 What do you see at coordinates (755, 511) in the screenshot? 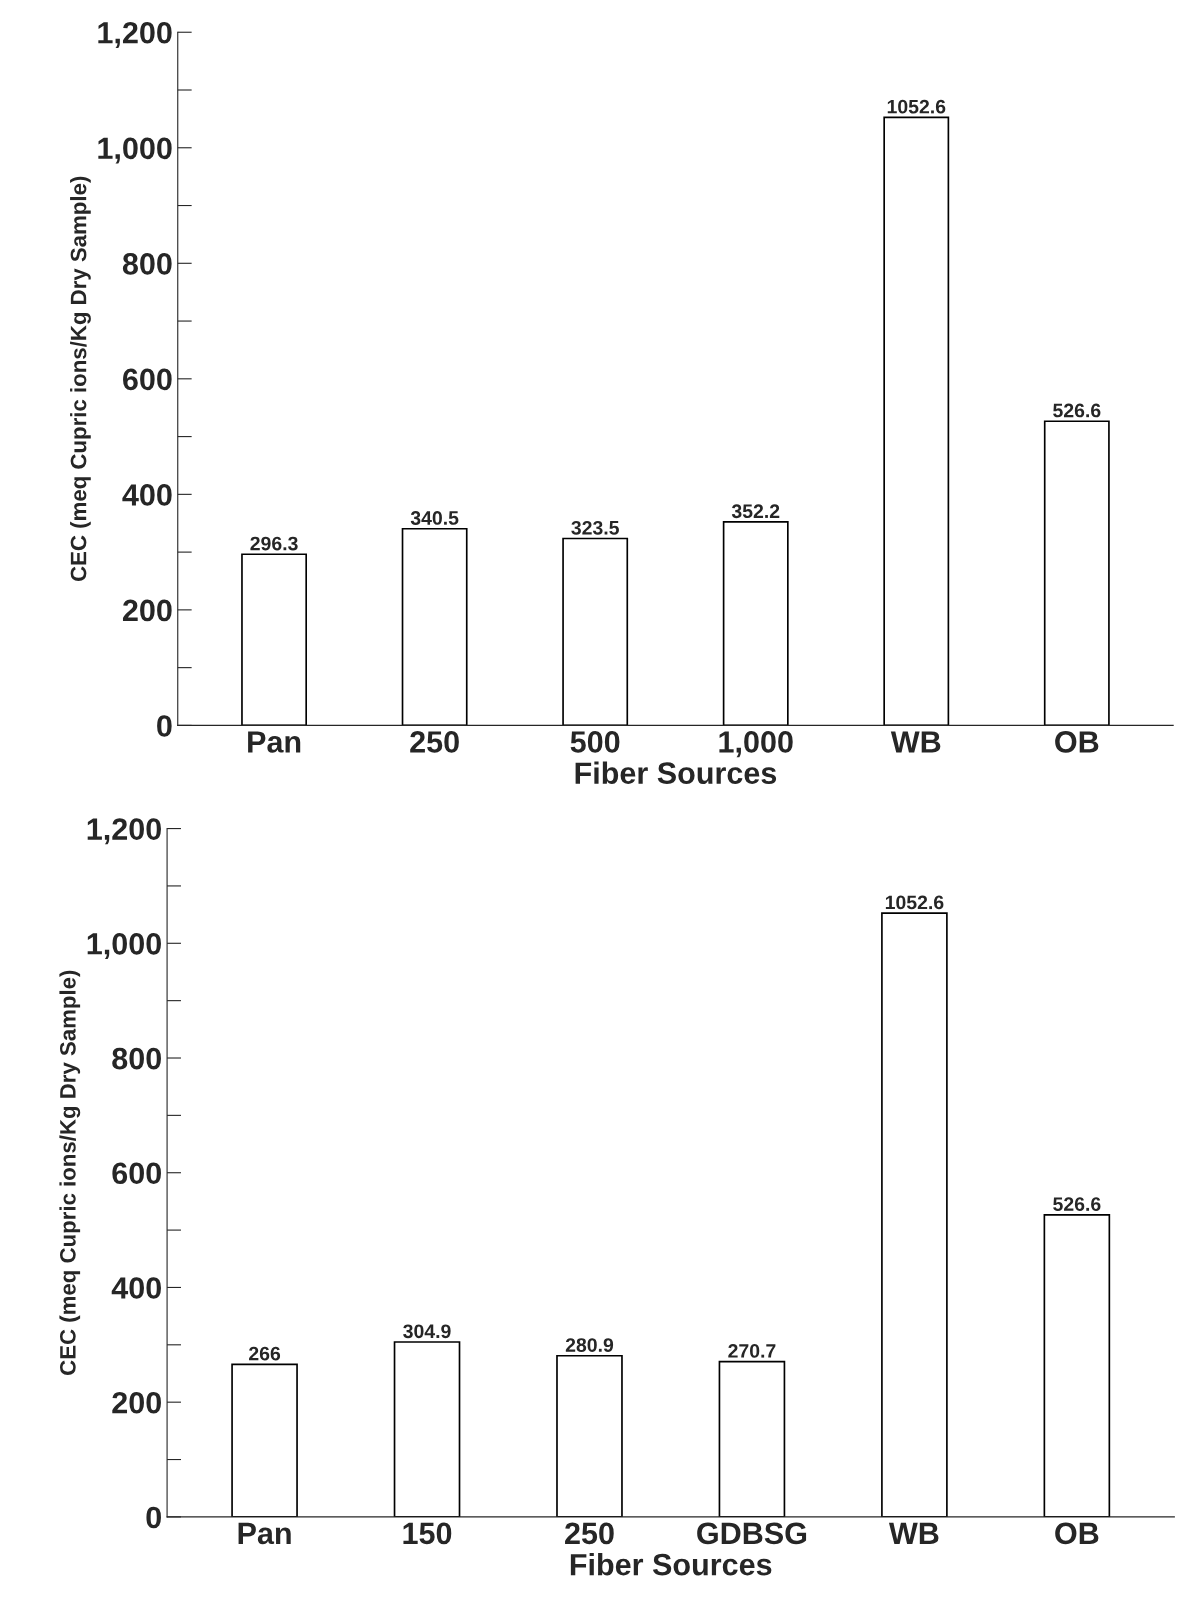
I see `data-label: 352.2` at bounding box center [755, 511].